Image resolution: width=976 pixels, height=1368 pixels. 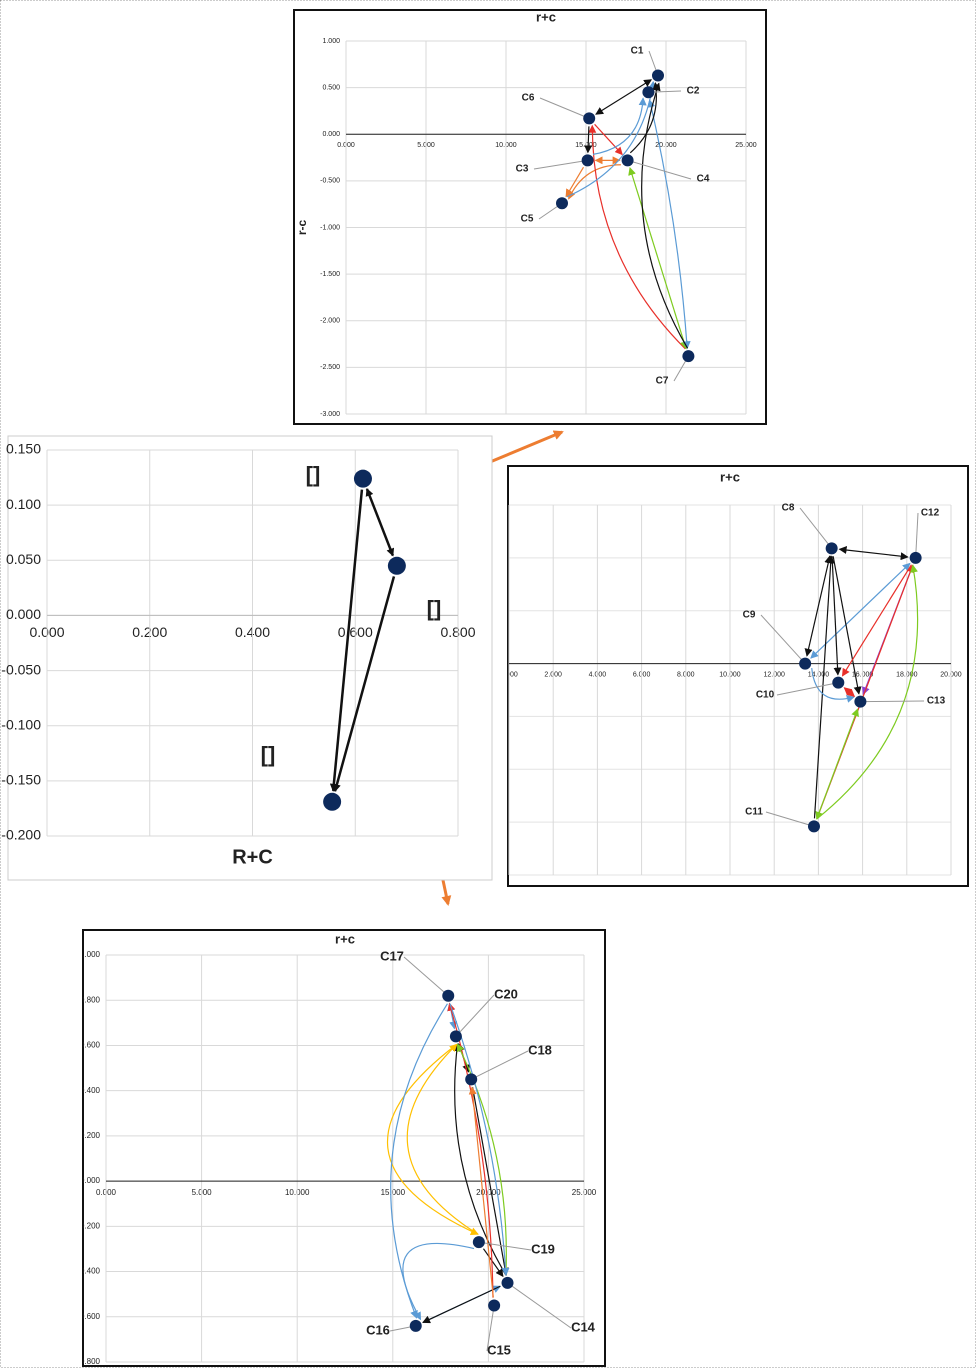 I want to click on y-tick-label: 1.000, so click(x=331, y=41).